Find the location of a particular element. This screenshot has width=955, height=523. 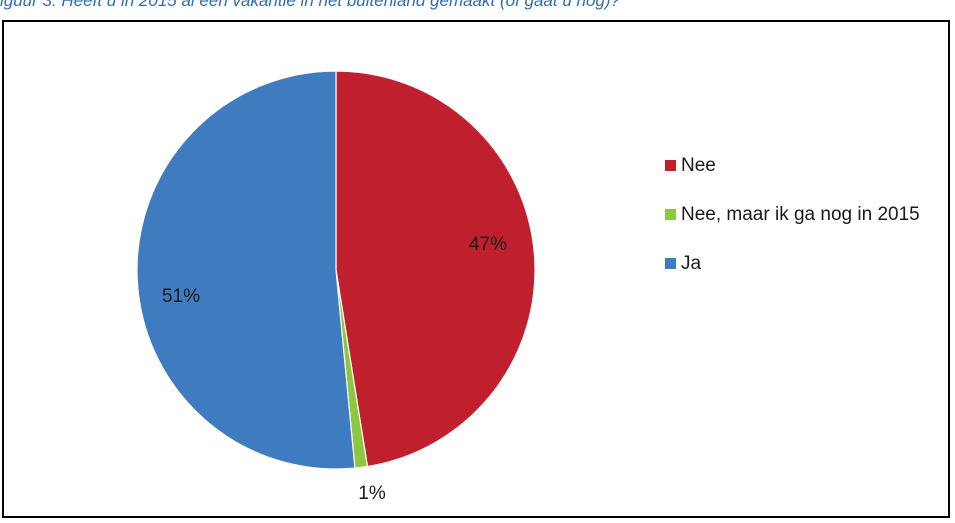

data-label-1: 1% is located at coordinates (372, 493).